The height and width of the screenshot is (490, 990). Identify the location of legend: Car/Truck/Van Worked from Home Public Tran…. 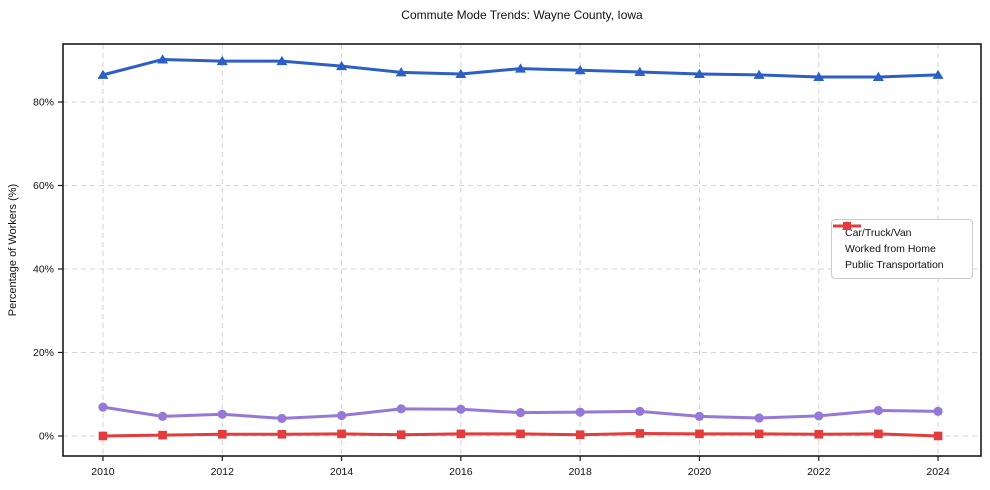
(902, 249).